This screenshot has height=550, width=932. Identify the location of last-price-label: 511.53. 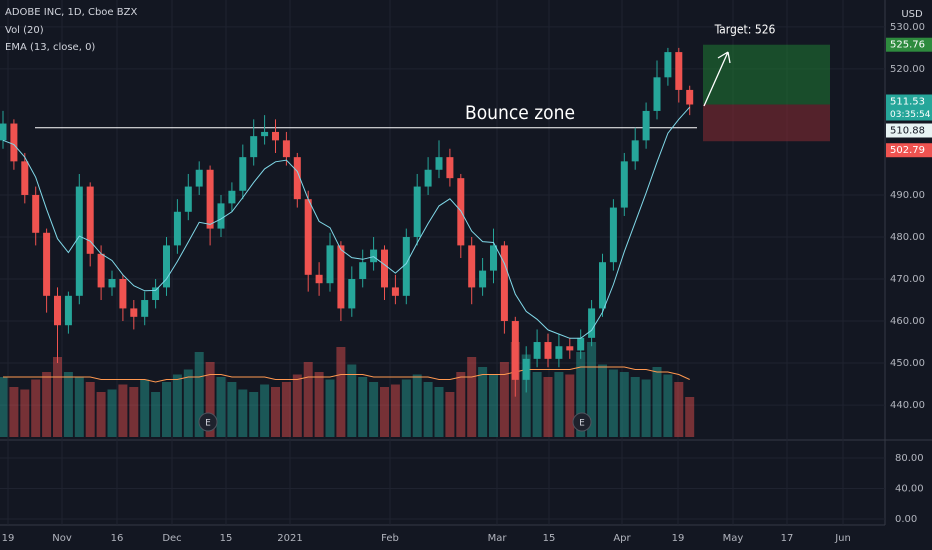
(907, 102).